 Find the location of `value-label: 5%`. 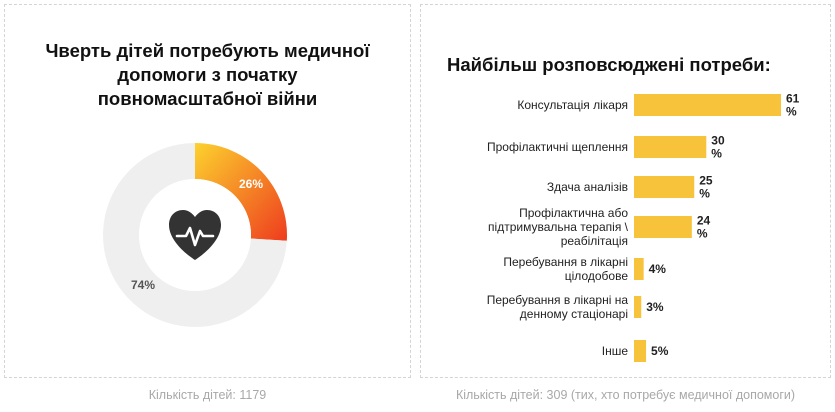

value-label: 5% is located at coordinates (660, 351).